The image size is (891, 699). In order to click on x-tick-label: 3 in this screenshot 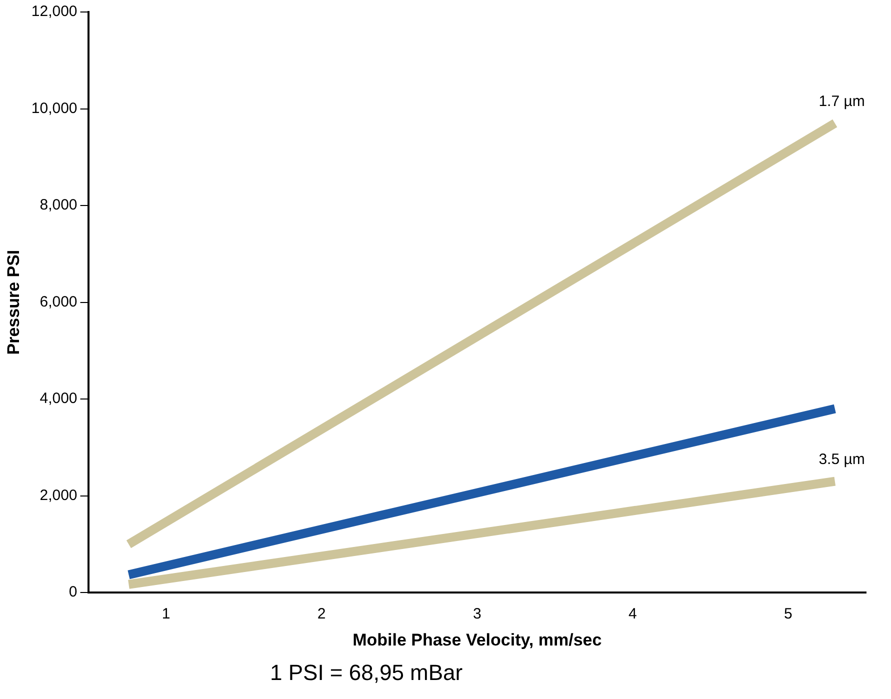, I will do `click(477, 614)`.